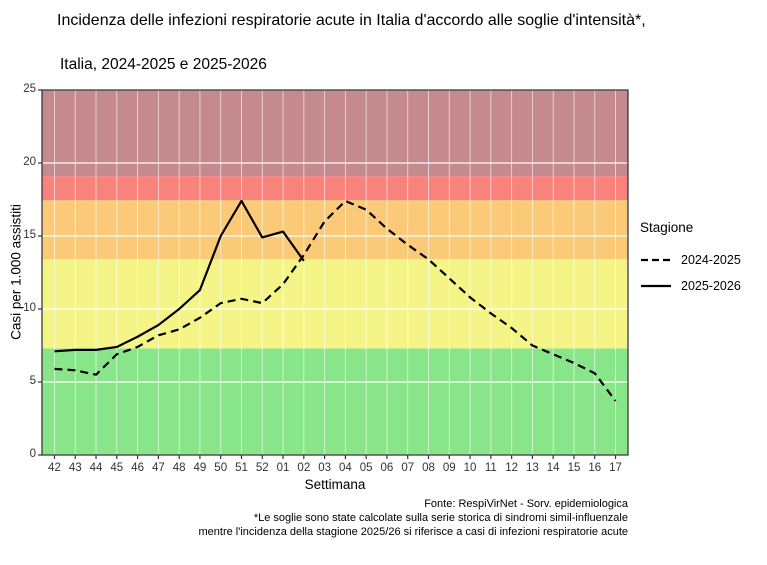 The width and height of the screenshot is (767, 565). Describe the element at coordinates (304, 468) in the screenshot. I see `x-tick-label: 02` at that location.